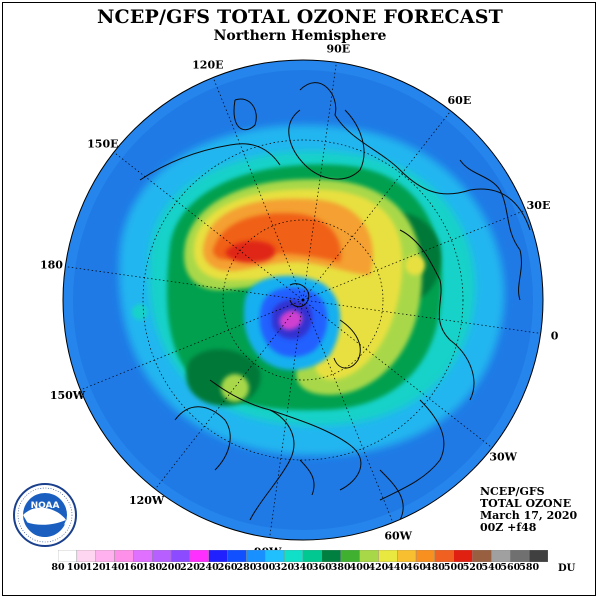 The image size is (600, 600). Describe the element at coordinates (529, 515) in the screenshot. I see `info-date: March 17, 2020` at that location.